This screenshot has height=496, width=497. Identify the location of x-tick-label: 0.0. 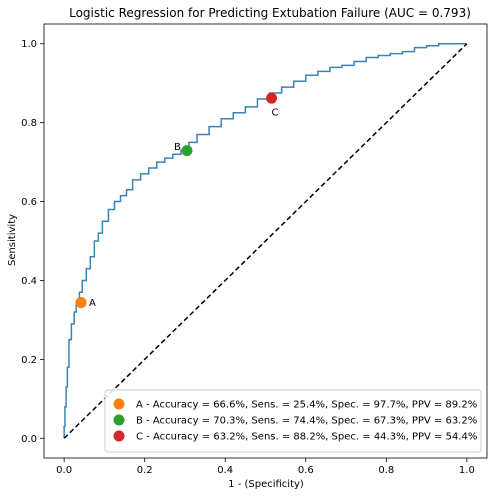
(64, 470).